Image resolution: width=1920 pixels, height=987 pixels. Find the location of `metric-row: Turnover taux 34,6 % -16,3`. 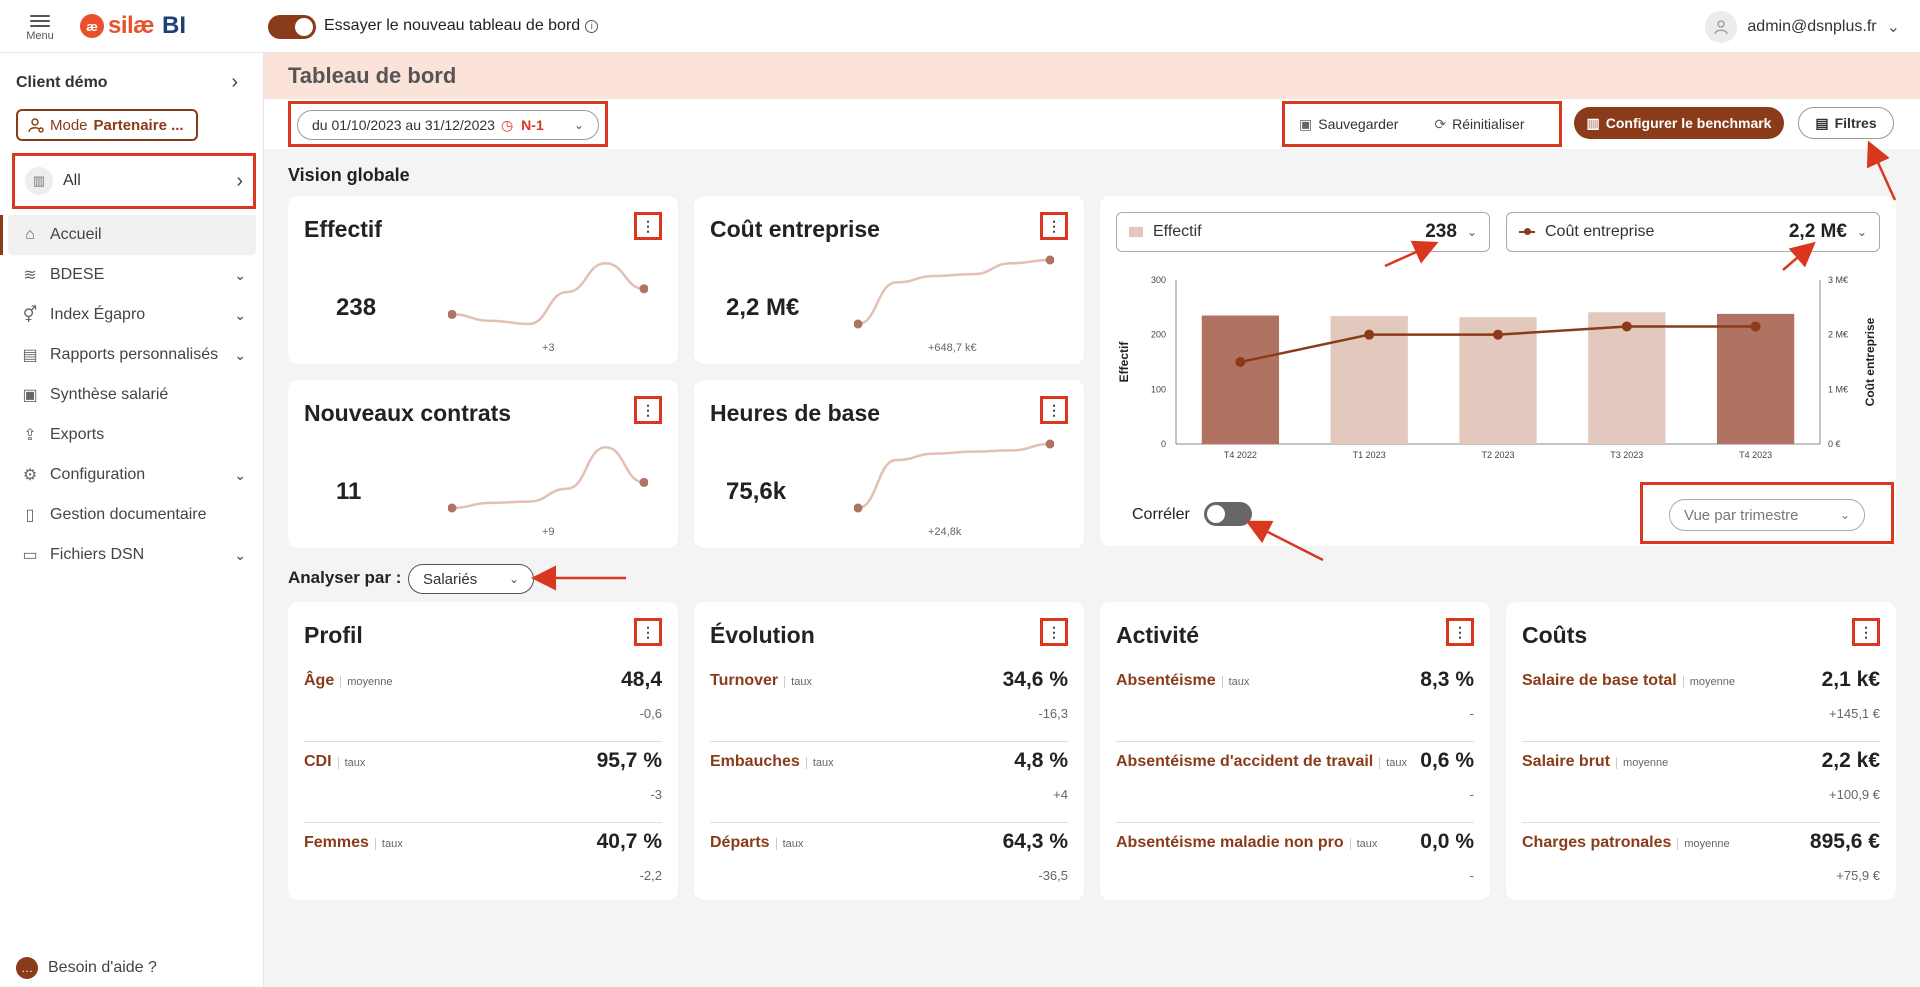

metric-row: Turnover taux 34,6 % -16,3 is located at coordinates (889, 702).